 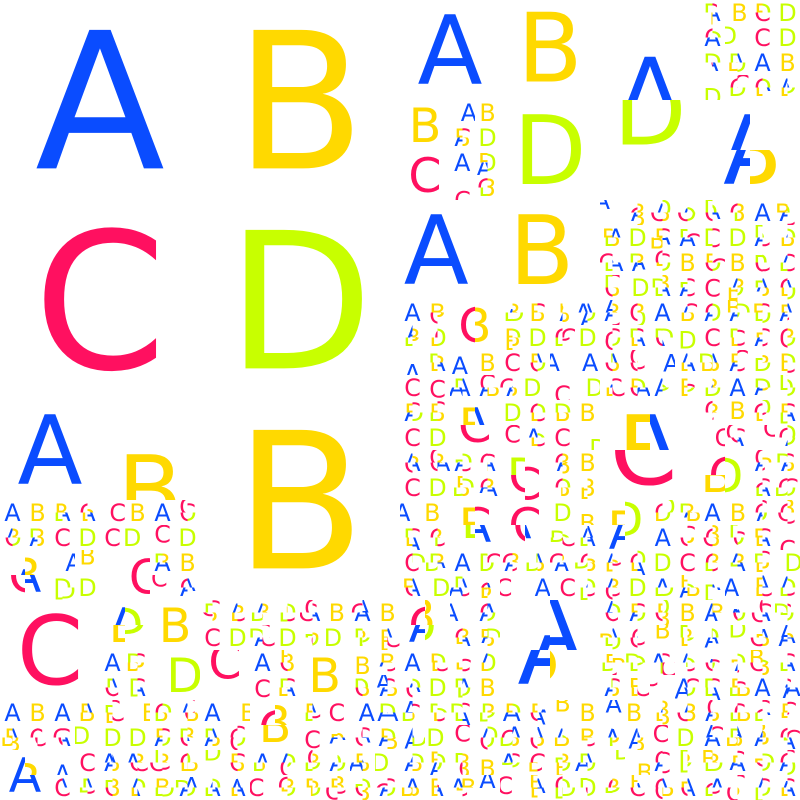 I want to click on glyph-a-d3: A, so click(x=515, y=523).